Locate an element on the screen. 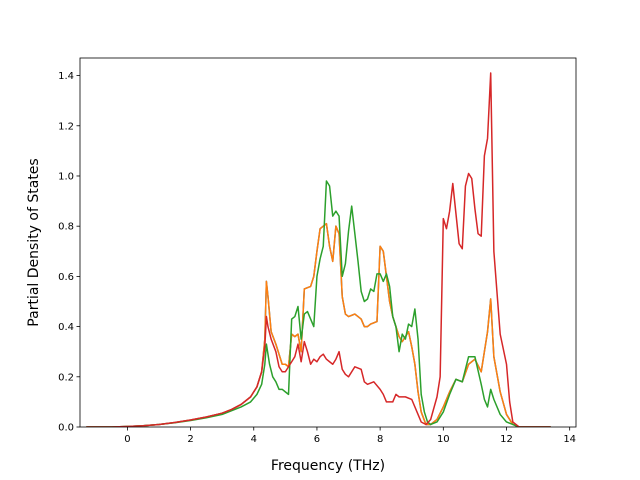  y-tick-label: 0.4 is located at coordinates (66, 327).